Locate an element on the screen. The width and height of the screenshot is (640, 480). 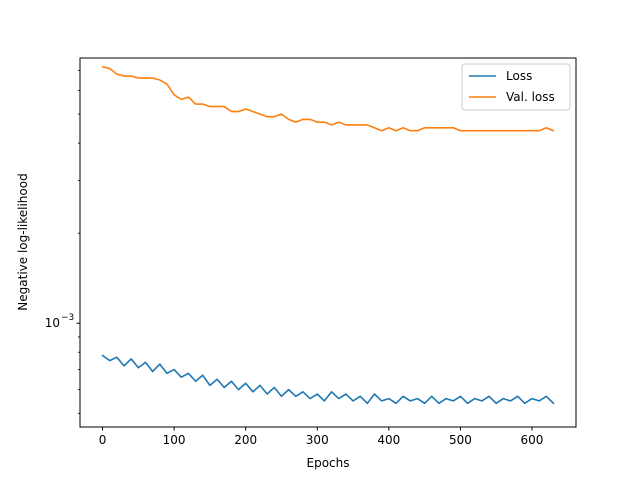
x-tick-label: 0 is located at coordinates (103, 440).